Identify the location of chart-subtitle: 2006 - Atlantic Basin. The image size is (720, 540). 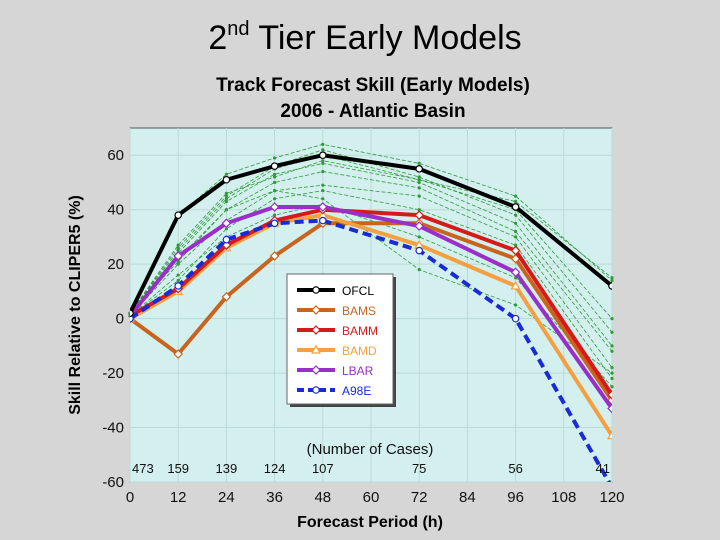
(372, 111).